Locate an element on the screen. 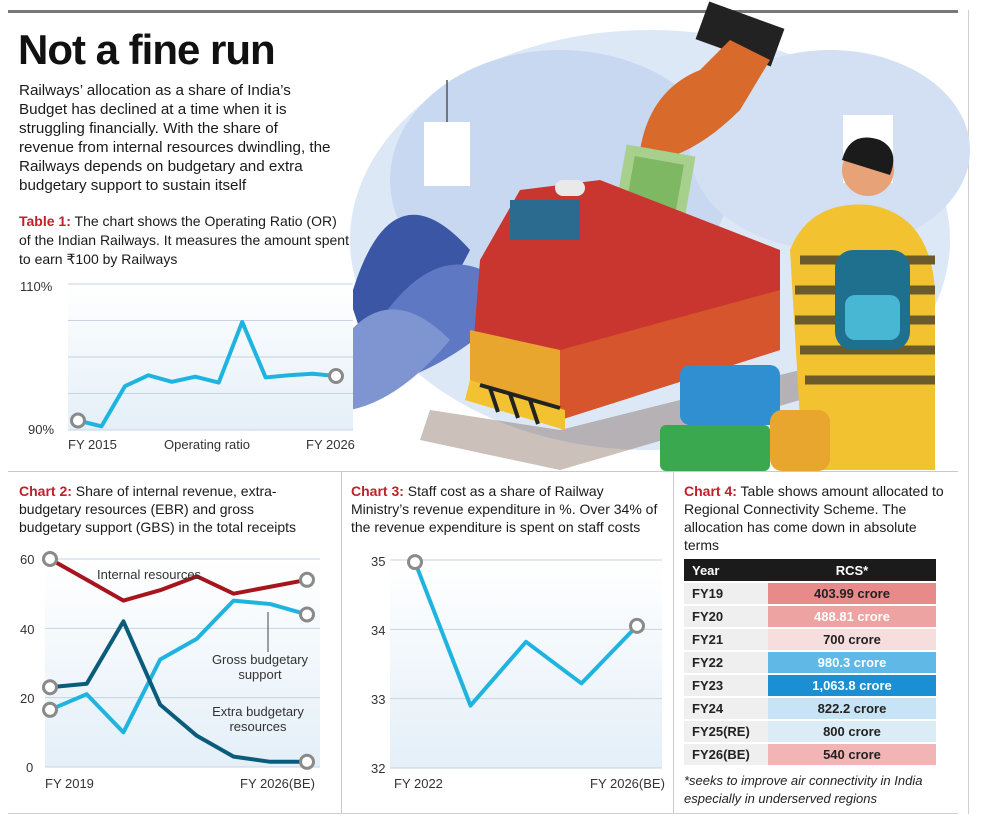 The width and height of the screenshot is (981, 824). chart3-plot-area is located at coordinates (526, 664).